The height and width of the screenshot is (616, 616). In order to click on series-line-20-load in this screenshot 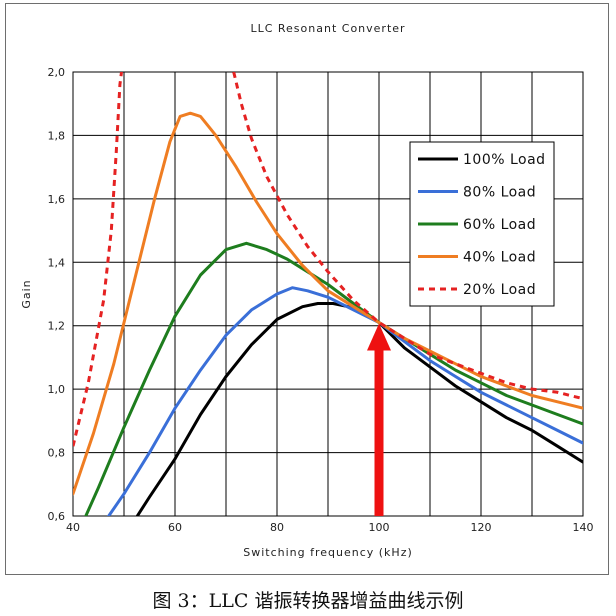, I will do `click(98, 259)`.